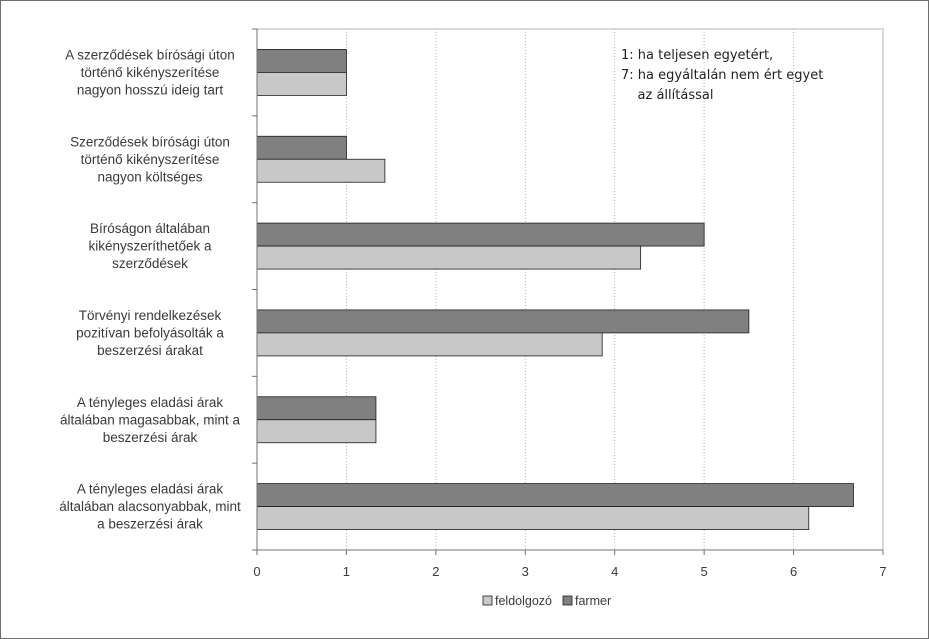 This screenshot has height=639, width=929. Describe the element at coordinates (525, 571) in the screenshot. I see `x-tick-label: 3` at that location.